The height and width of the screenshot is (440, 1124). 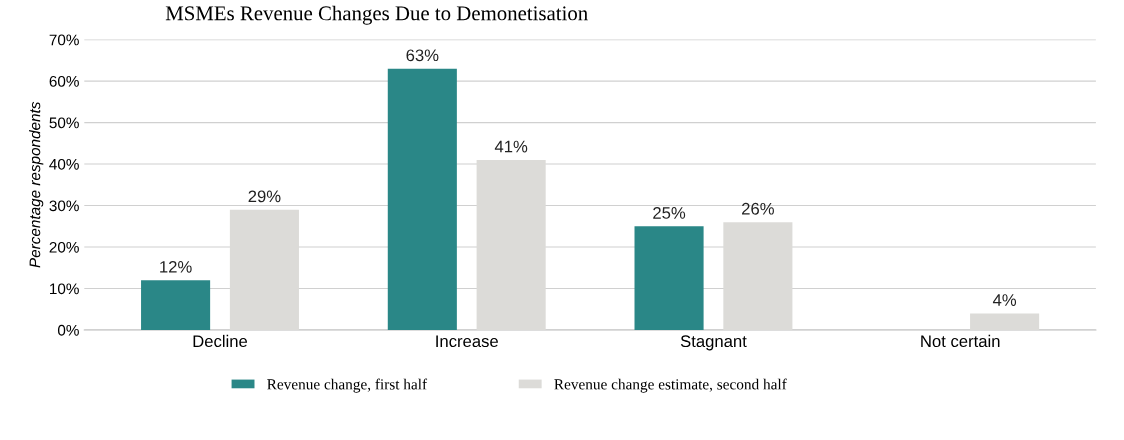 I want to click on data-label: 41%, so click(x=511, y=146).